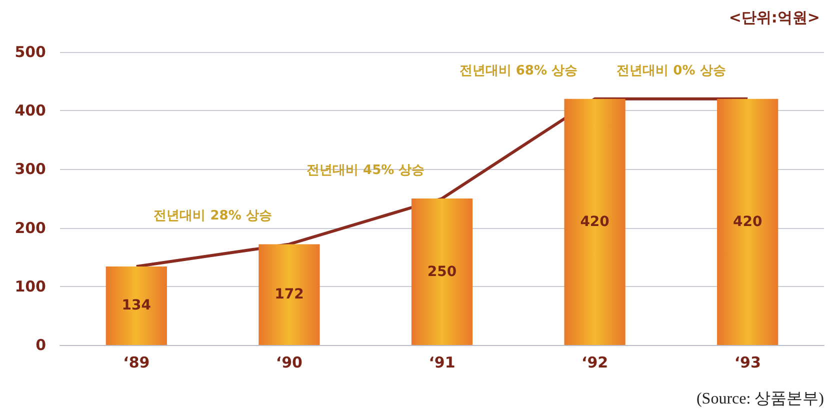 This screenshot has height=413, width=830. Describe the element at coordinates (30, 52) in the screenshot. I see `y-tick-label: 500` at that location.